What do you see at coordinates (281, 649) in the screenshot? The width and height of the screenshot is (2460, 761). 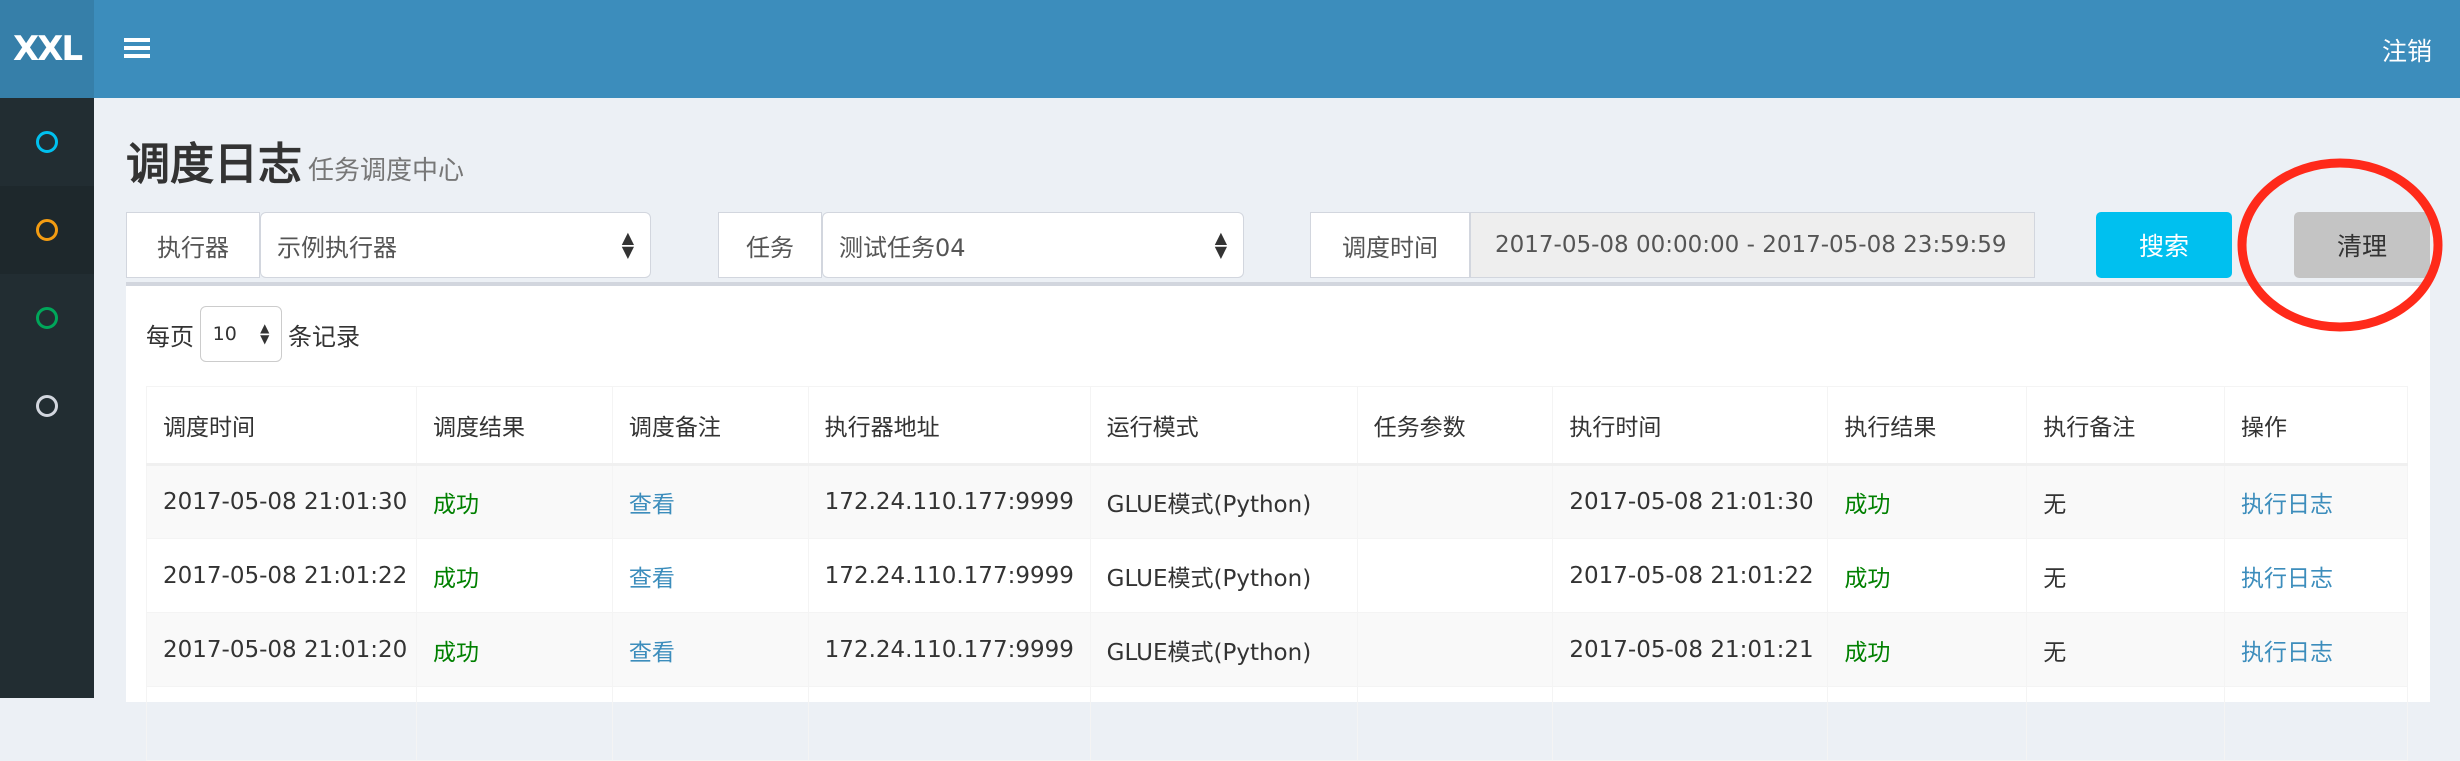 I see `table-cell: 2017-05-08 21:01:20` at bounding box center [281, 649].